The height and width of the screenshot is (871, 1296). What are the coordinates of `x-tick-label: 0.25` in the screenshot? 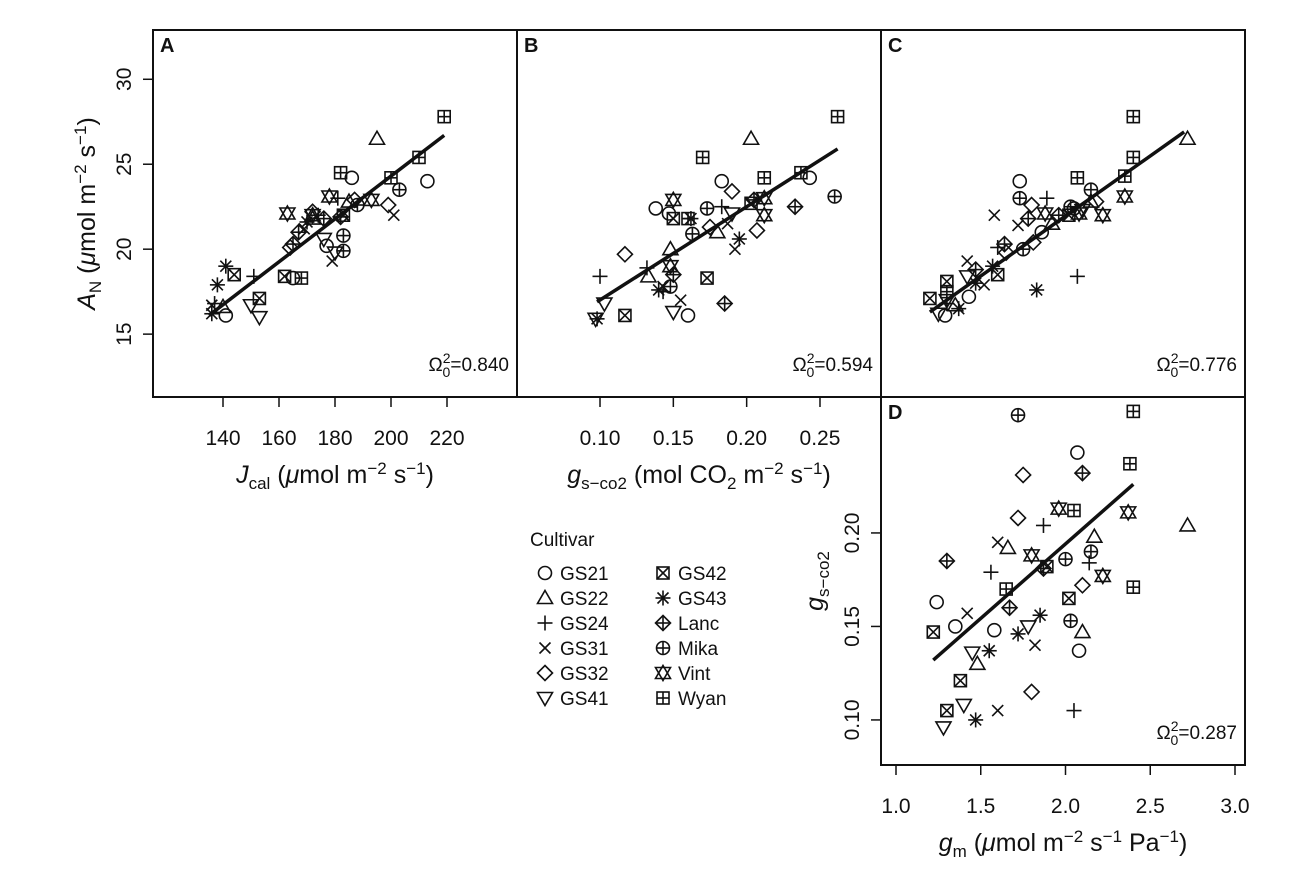 It's located at (820, 438).